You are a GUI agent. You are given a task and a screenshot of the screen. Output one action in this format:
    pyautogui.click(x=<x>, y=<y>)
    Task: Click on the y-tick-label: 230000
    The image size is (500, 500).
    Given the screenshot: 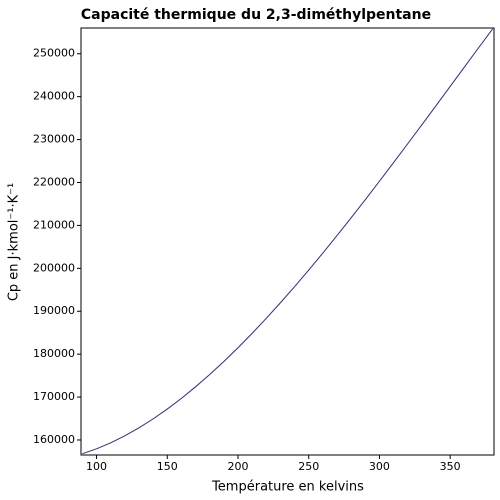 What is the action you would take?
    pyautogui.click(x=54, y=139)
    